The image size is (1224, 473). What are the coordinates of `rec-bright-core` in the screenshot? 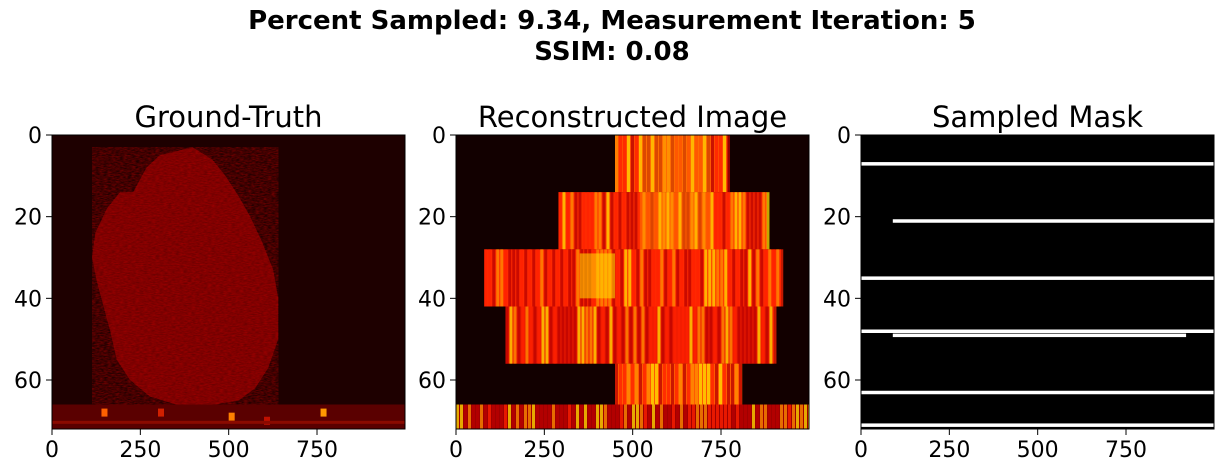 It's located at (597, 276).